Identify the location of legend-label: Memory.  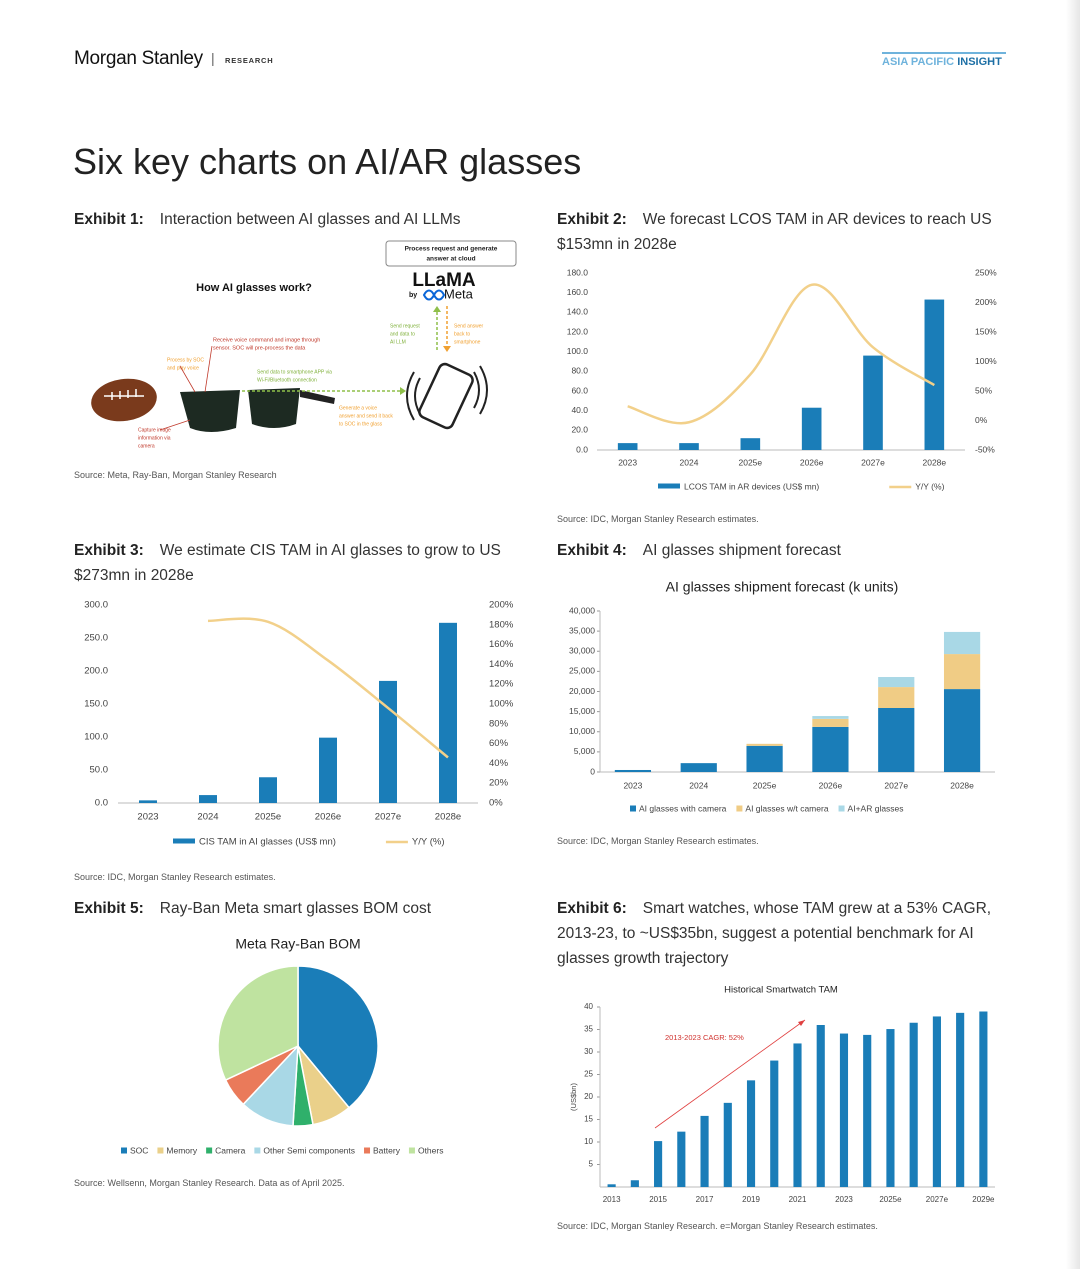
(181, 1150).